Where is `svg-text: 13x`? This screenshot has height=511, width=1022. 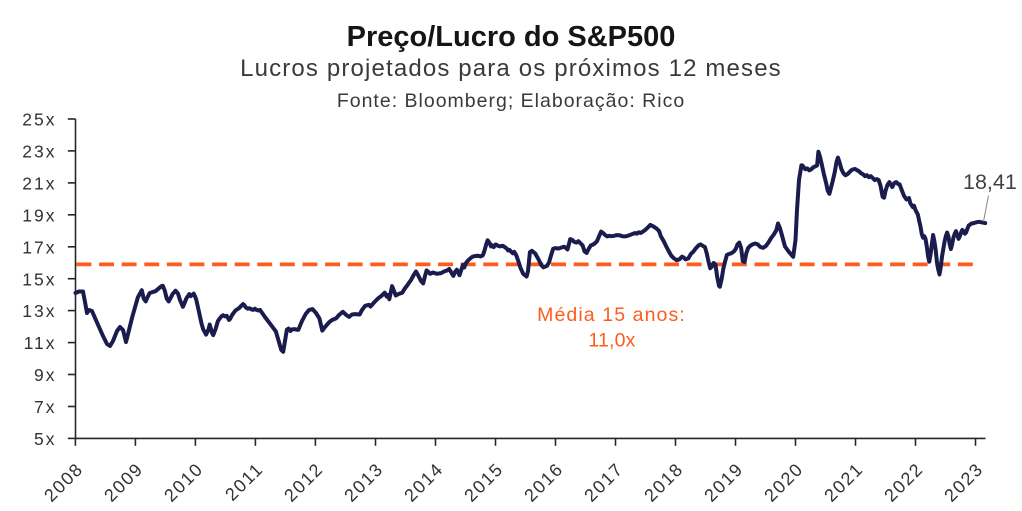 svg-text: 13x is located at coordinates (39, 311).